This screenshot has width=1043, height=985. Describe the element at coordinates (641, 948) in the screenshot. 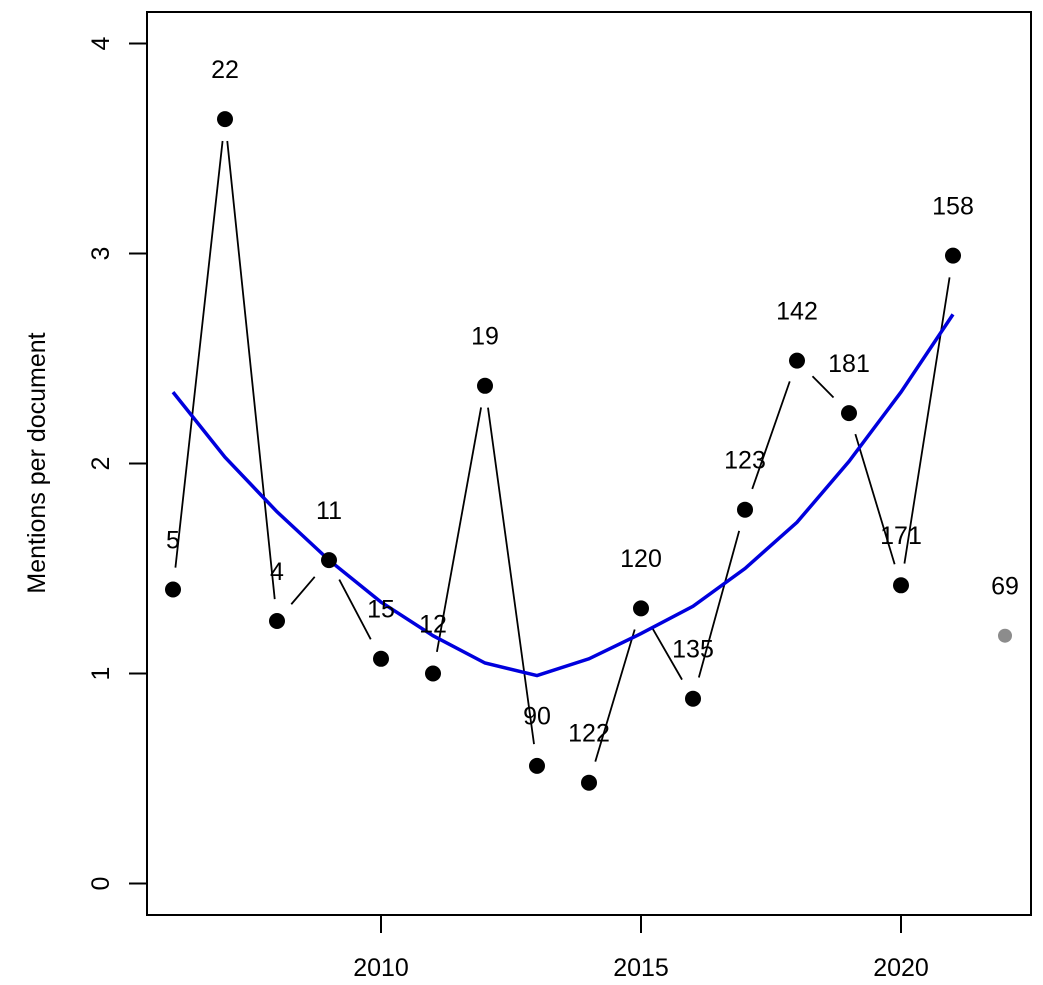

I see `x-axis: 2010 2015 2020` at that location.